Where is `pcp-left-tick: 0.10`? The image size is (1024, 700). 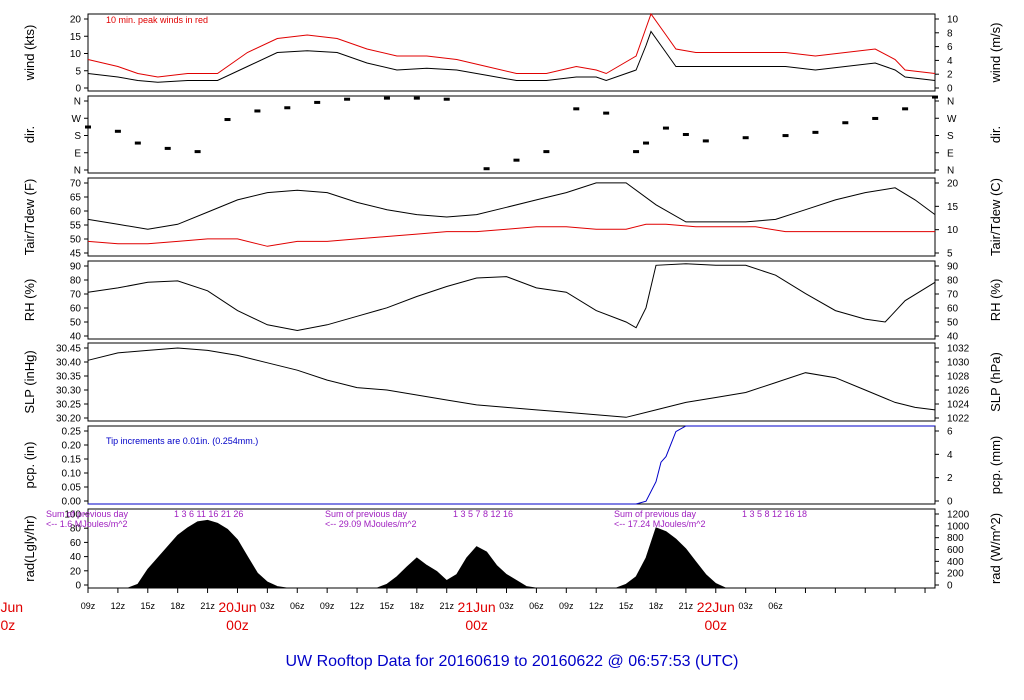
pcp-left-tick: 0.10 is located at coordinates (72, 474).